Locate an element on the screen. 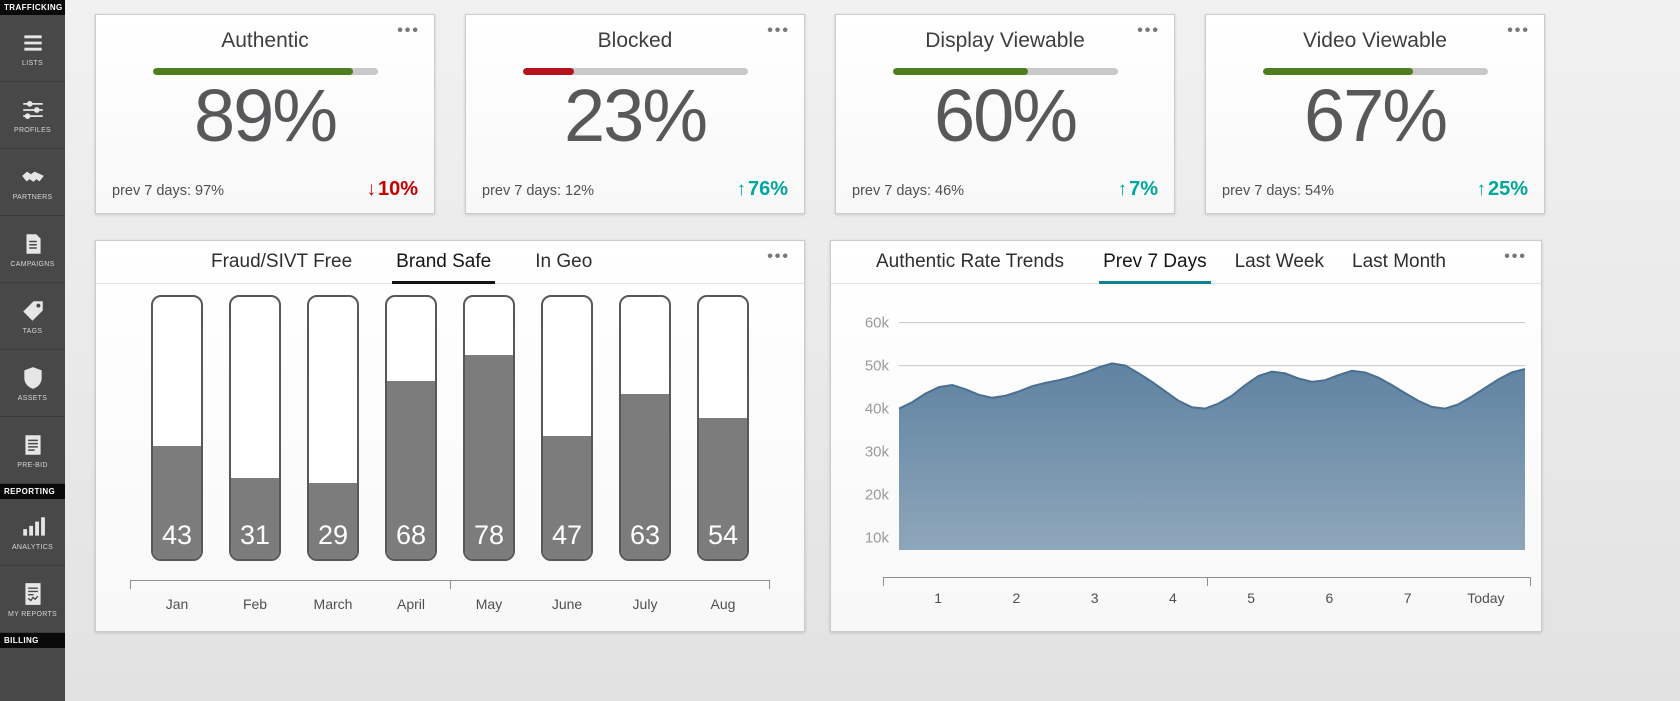 This screenshot has width=1680, height=701. kpi-footer: prev 7 days: 97% ↓ 10% is located at coordinates (265, 189).